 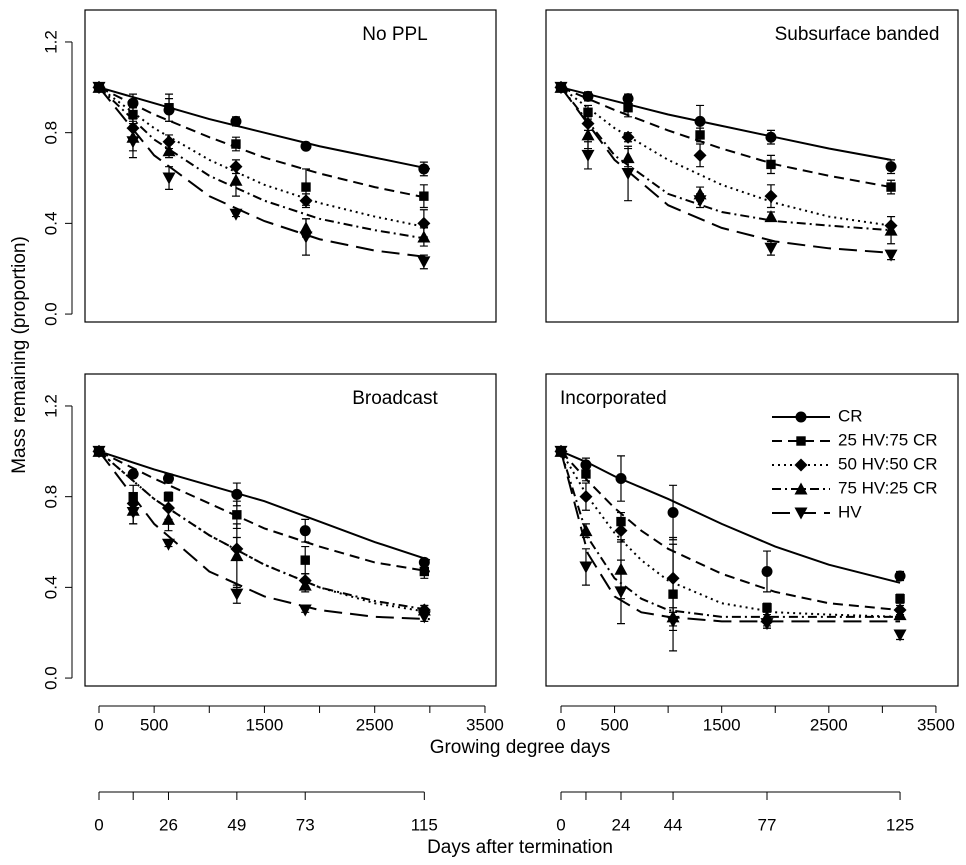 What do you see at coordinates (613, 398) in the screenshot?
I see `panel-title: Incorporated` at bounding box center [613, 398].